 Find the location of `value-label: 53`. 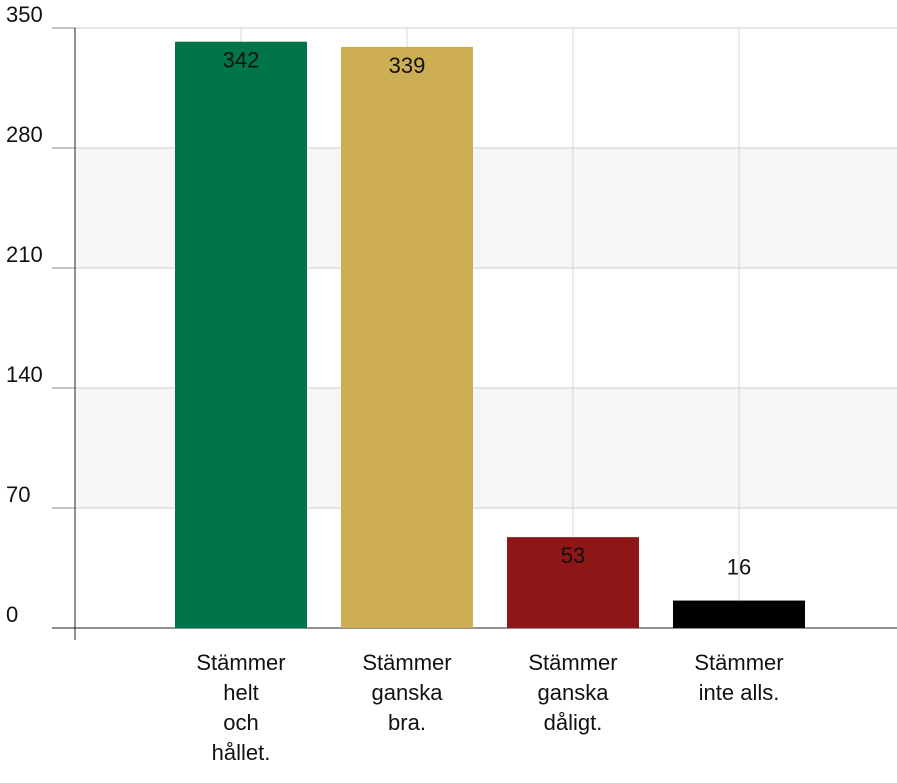

value-label: 53 is located at coordinates (573, 555).